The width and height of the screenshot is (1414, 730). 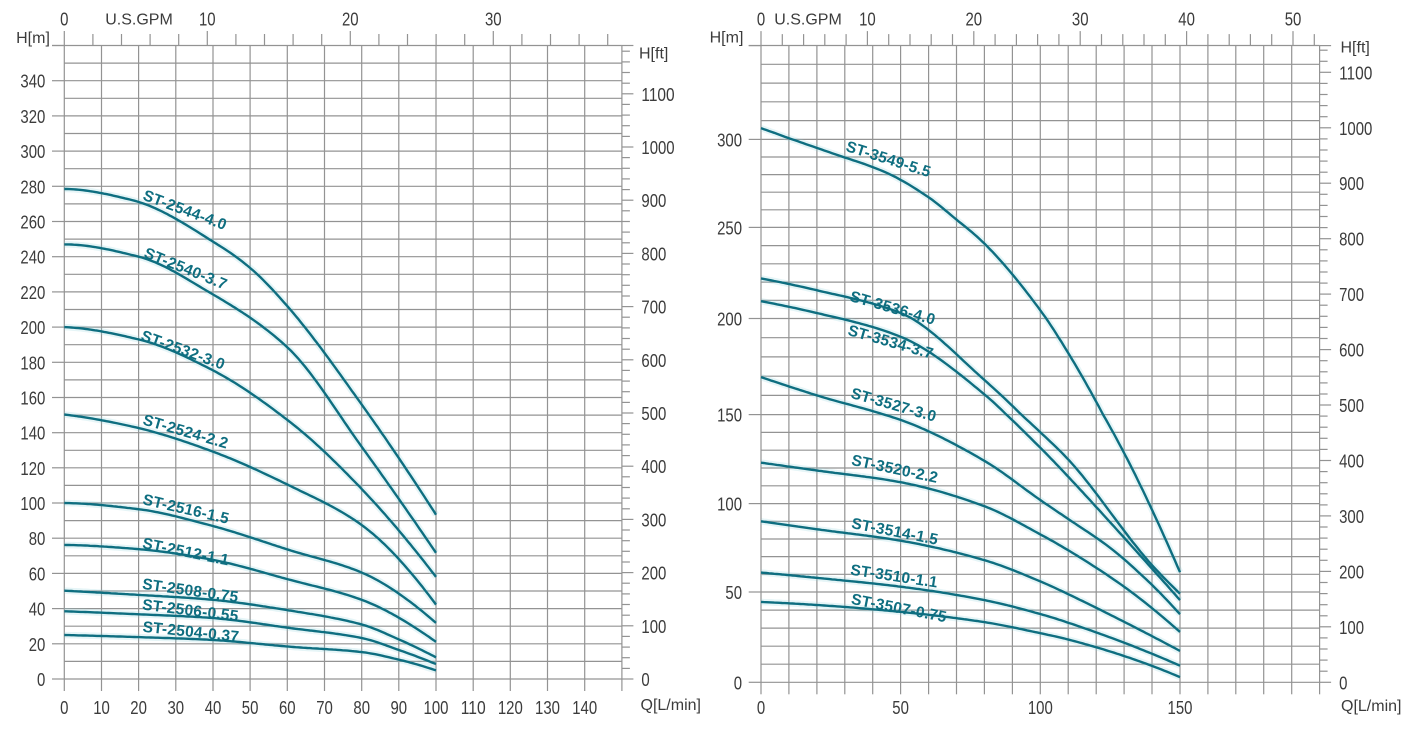 I want to click on svg-text: 260, so click(x=32, y=222).